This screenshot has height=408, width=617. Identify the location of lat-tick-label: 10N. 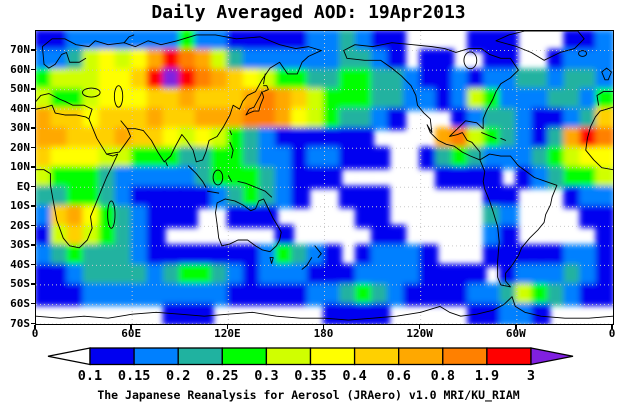
(20, 167).